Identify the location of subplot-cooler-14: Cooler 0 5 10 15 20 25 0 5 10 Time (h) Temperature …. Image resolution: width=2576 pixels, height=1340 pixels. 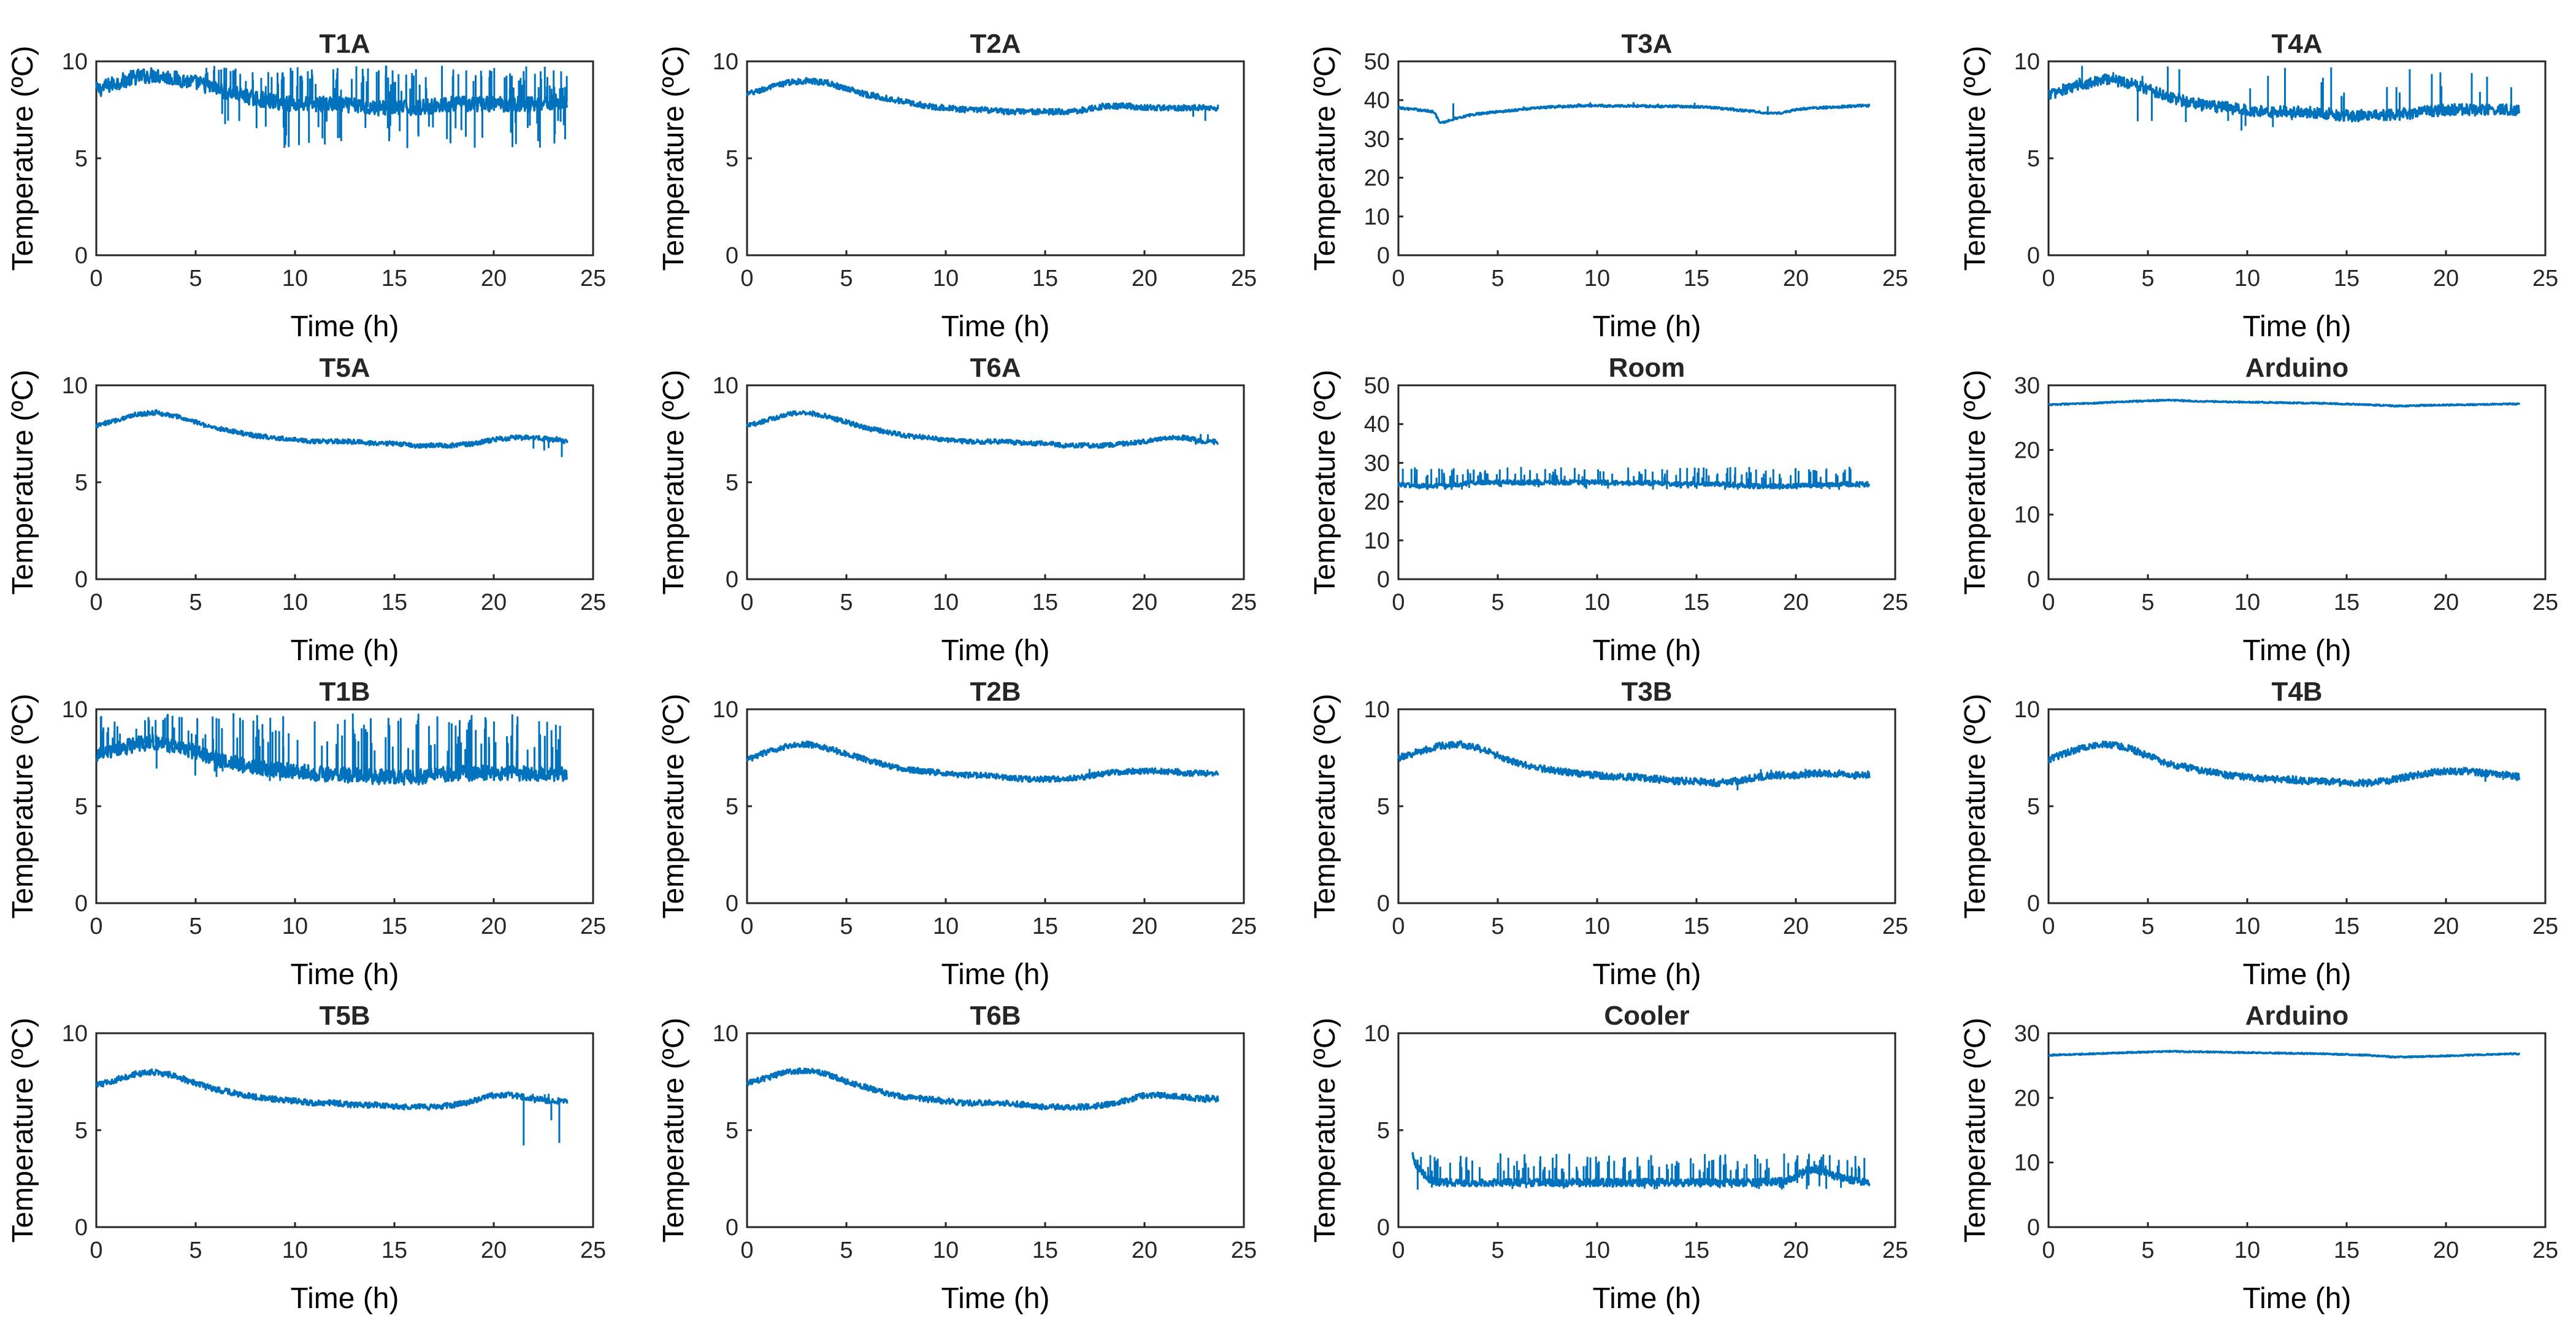
(1608, 1158).